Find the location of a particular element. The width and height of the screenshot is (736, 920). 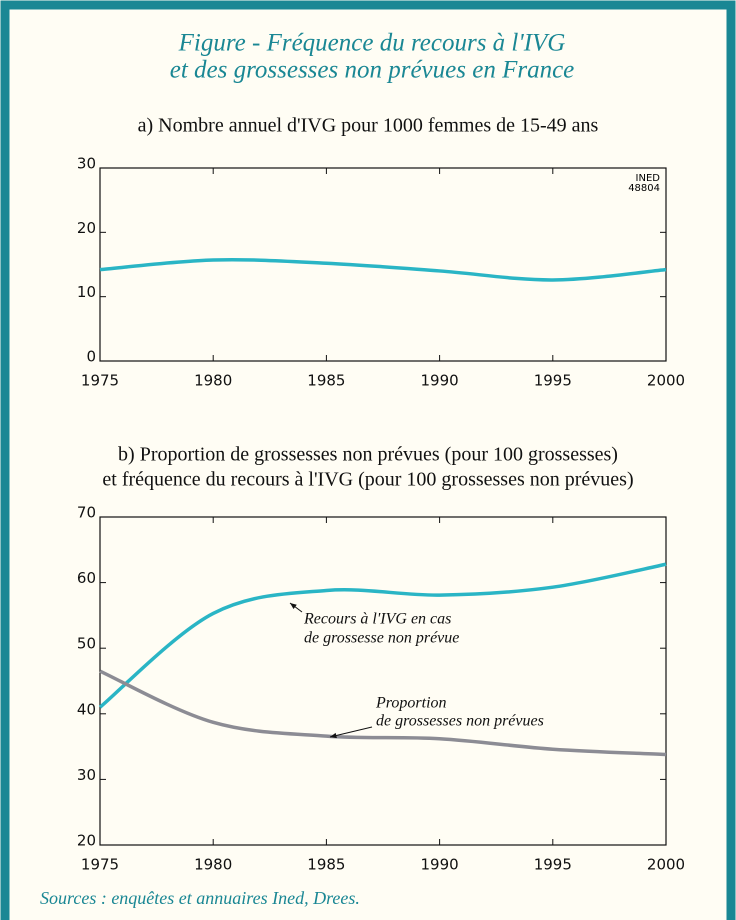

y-tick-label: 40 is located at coordinates (86, 709).